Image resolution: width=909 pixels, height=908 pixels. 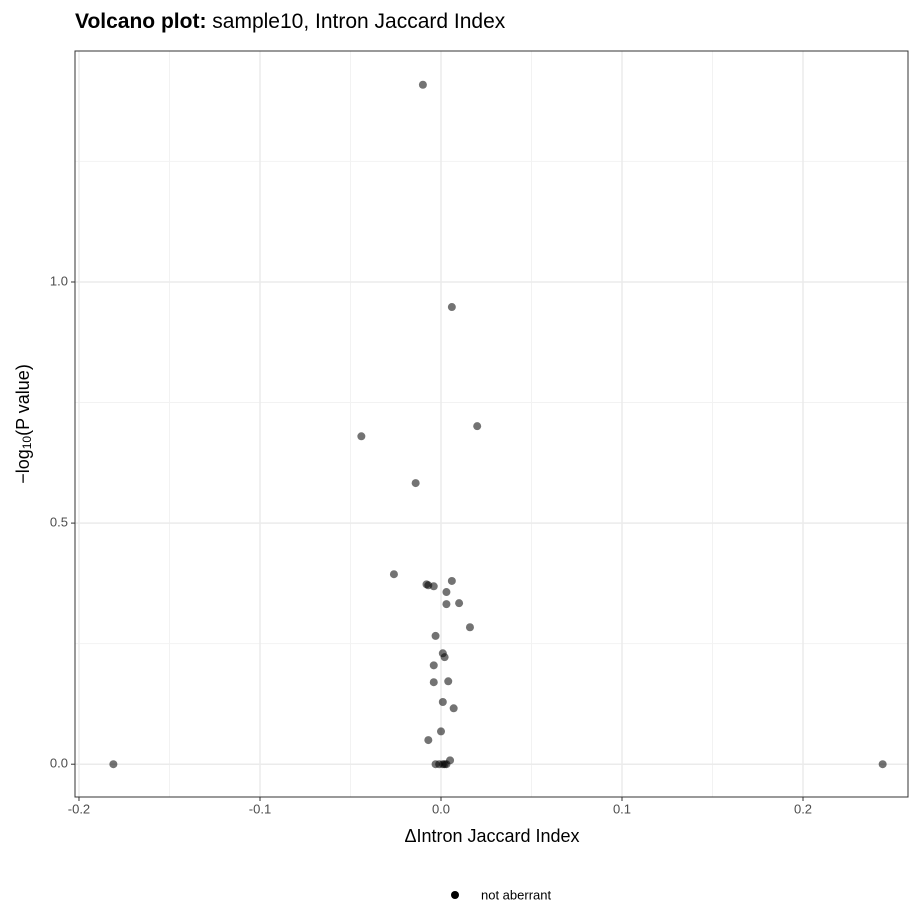 What do you see at coordinates (455, 895) in the screenshot?
I see `legend-marker` at bounding box center [455, 895].